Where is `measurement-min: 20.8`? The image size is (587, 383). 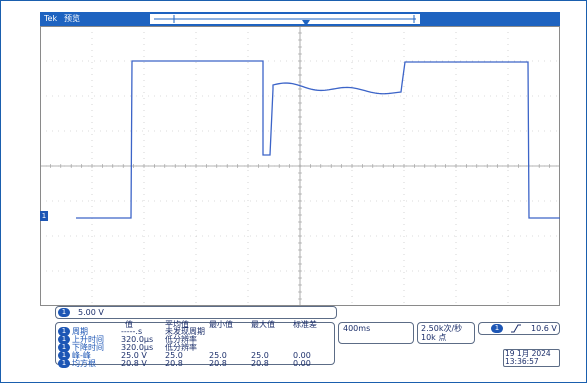
measurement-min: 20.8 is located at coordinates (218, 363).